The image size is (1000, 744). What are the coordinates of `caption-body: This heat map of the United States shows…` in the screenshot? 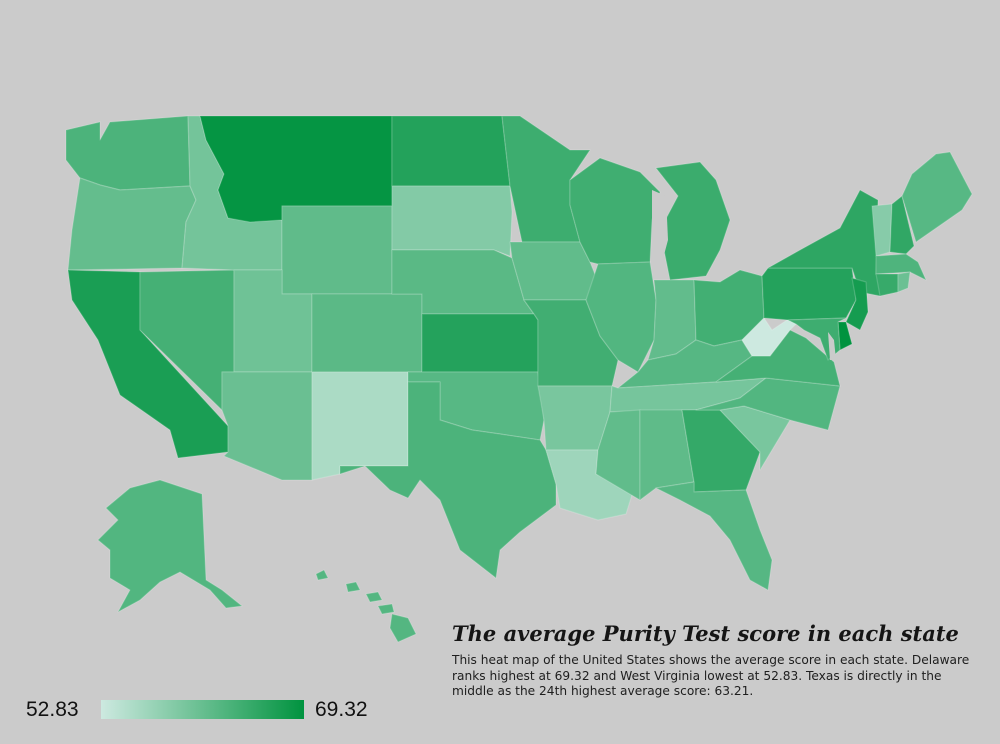 It's located at (711, 676).